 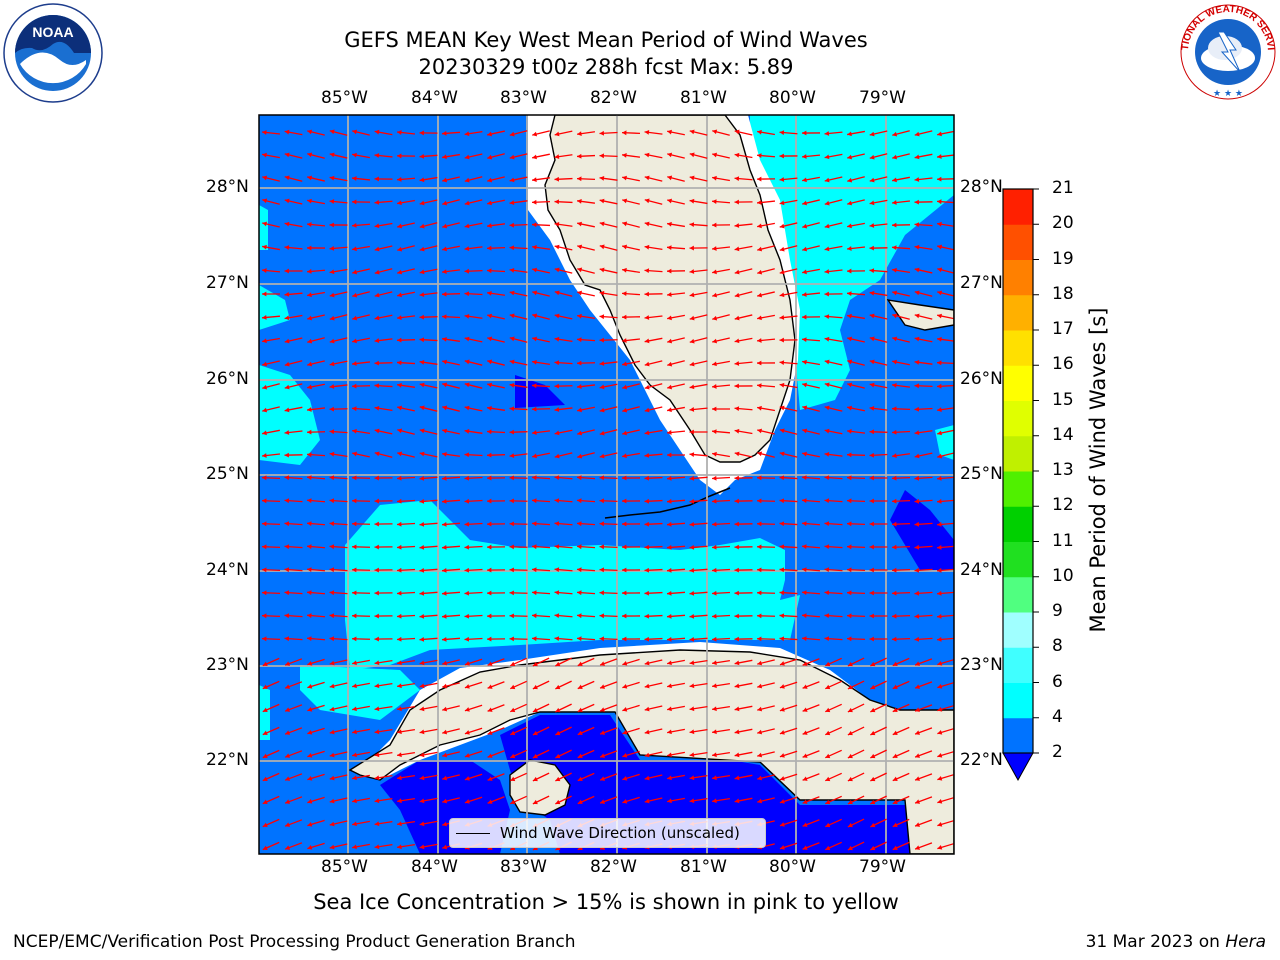 What do you see at coordinates (981, 379) in the screenshot?
I see `lat-label: 26°N` at bounding box center [981, 379].